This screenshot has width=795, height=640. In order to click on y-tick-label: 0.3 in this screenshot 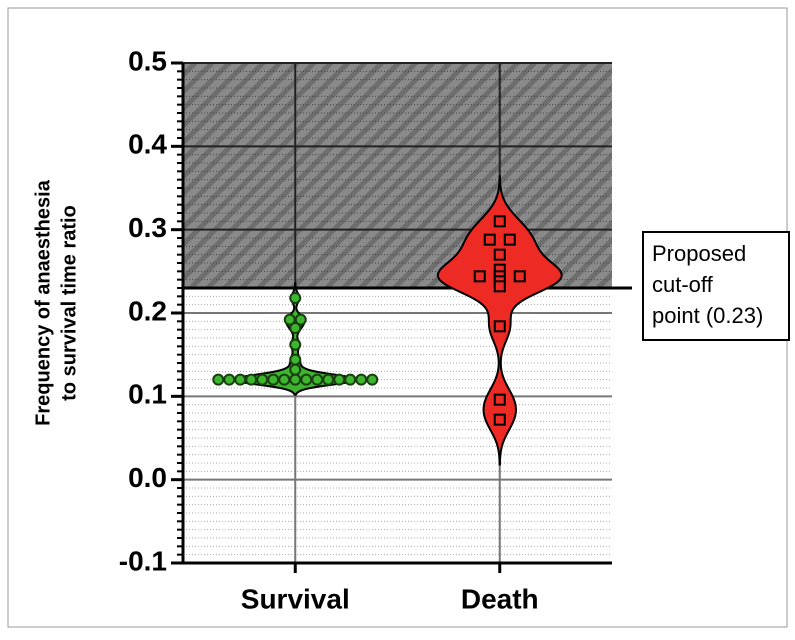, I will do `click(147, 227)`.